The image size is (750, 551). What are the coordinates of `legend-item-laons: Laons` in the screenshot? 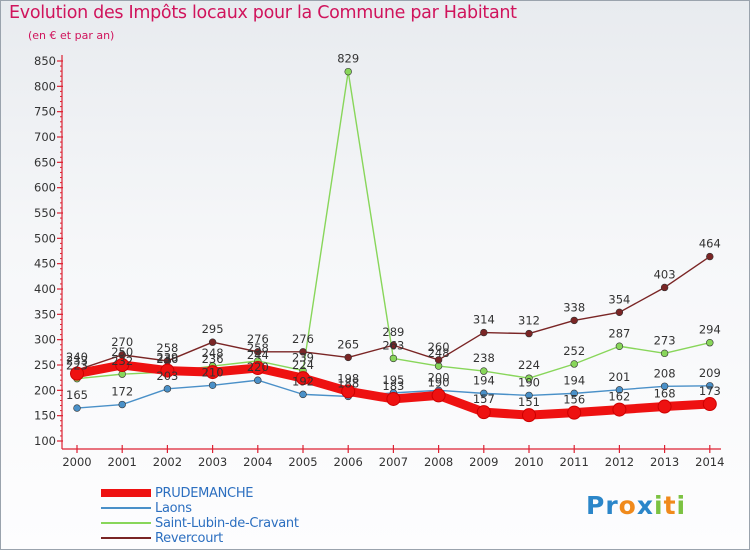 It's located at (231, 508).